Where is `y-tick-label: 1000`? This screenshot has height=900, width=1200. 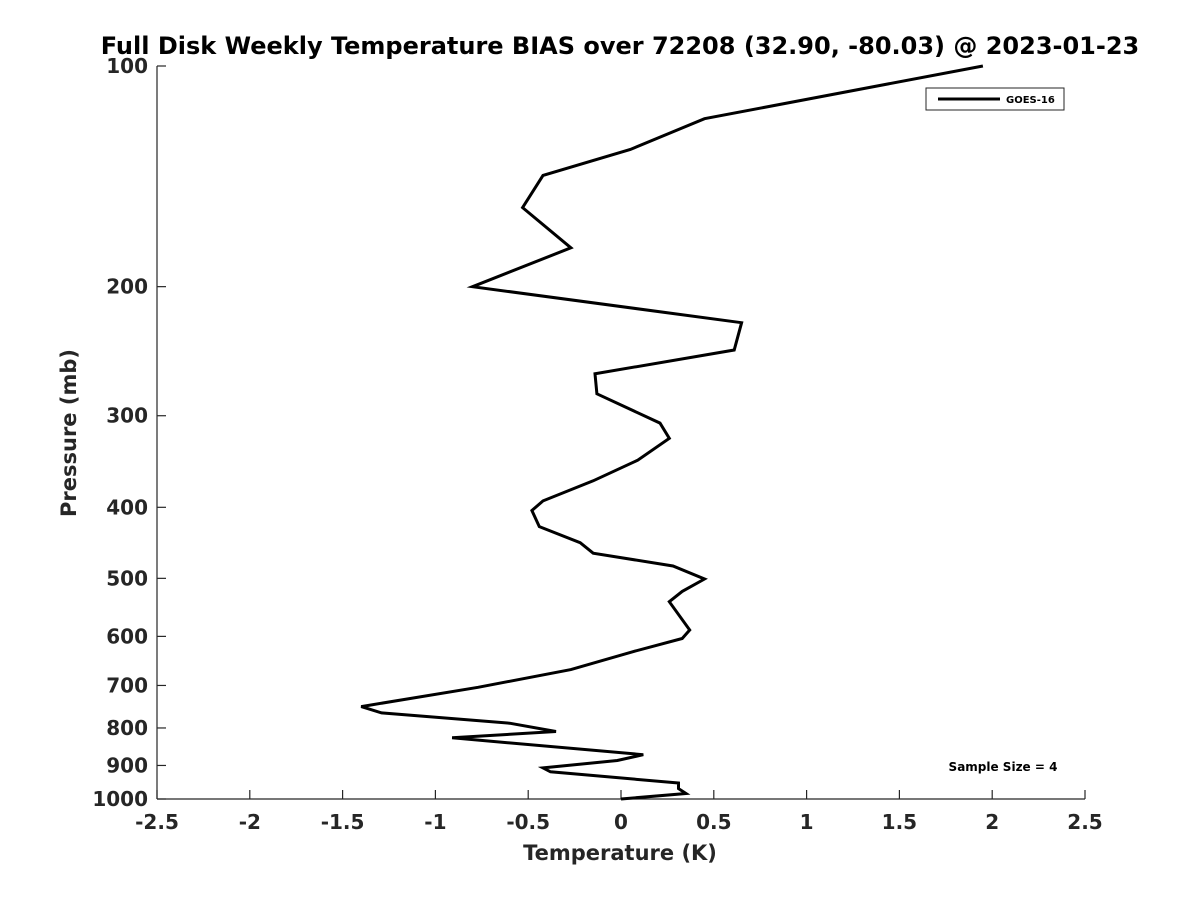 y-tick-label: 1000 is located at coordinates (120, 799).